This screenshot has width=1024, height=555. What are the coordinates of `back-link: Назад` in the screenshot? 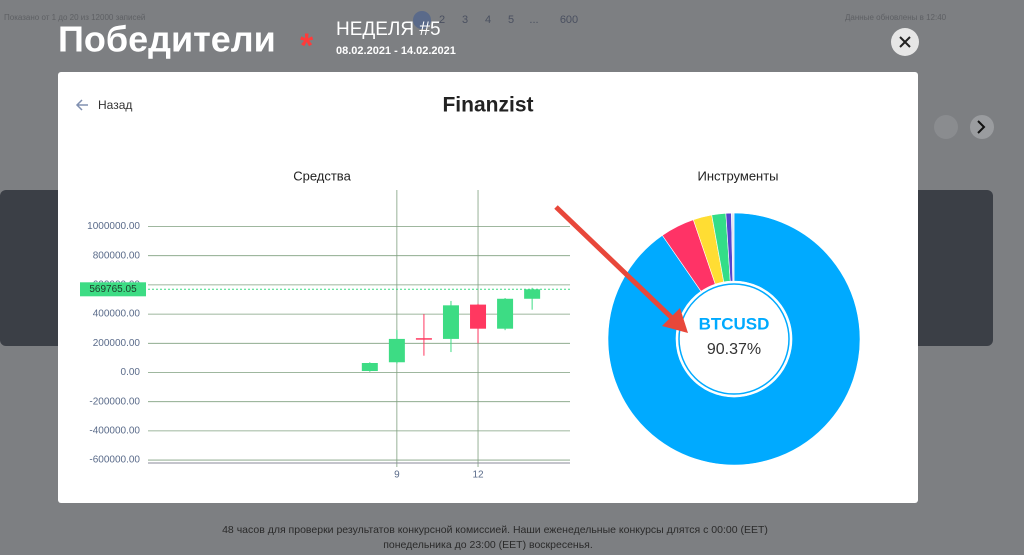 It's located at (115, 105).